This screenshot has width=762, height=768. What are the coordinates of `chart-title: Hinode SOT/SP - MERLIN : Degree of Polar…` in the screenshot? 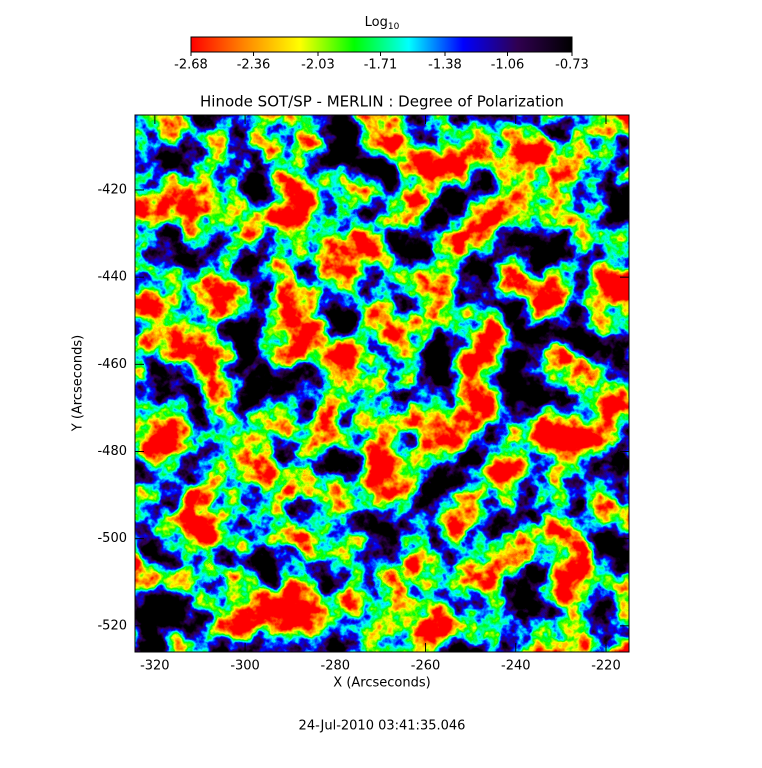 It's located at (382, 102).